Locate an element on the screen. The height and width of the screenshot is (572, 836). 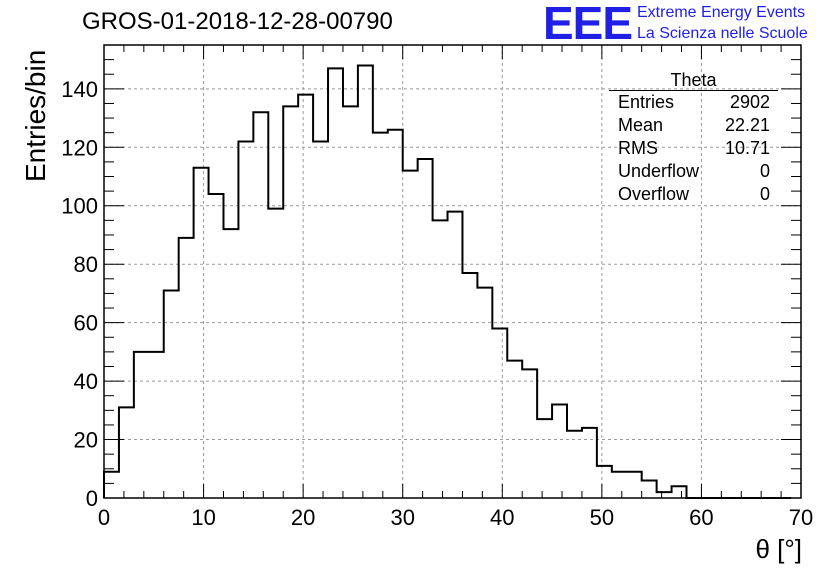
x-tick-label: 10 is located at coordinates (203, 517).